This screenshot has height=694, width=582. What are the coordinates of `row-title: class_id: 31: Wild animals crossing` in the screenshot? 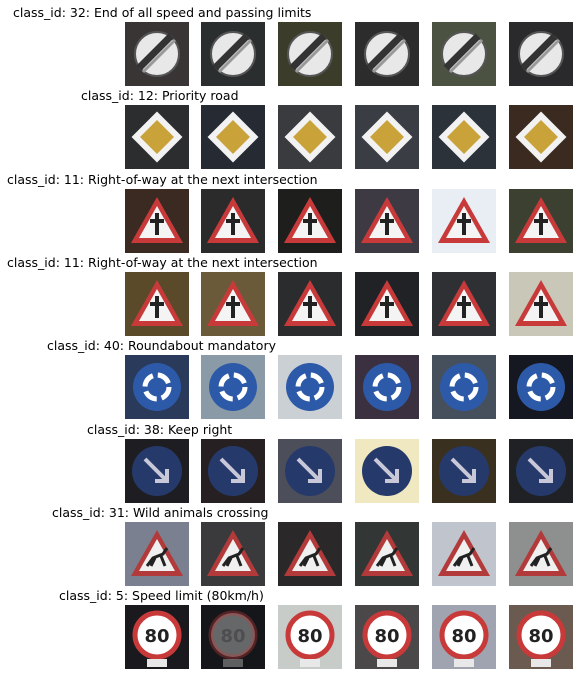 It's located at (160, 512).